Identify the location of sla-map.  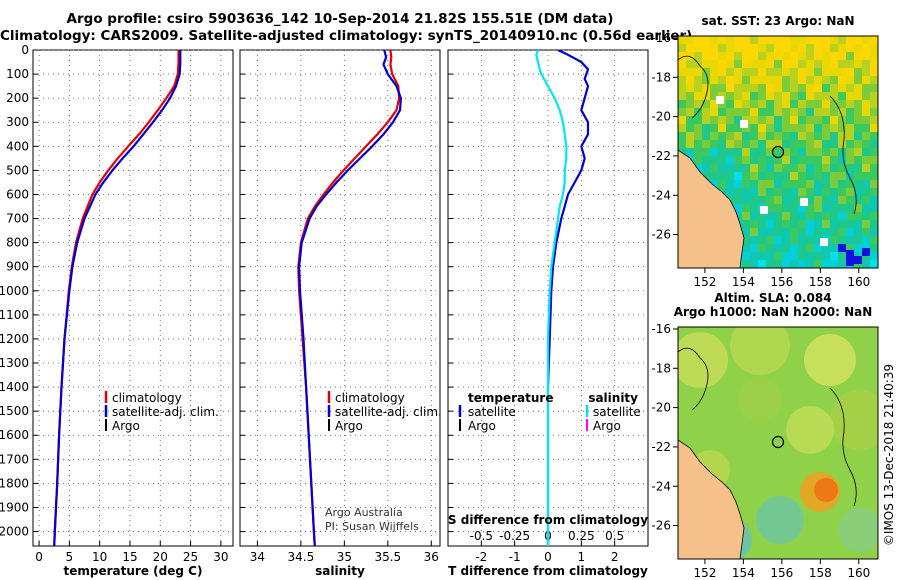
(778, 443).